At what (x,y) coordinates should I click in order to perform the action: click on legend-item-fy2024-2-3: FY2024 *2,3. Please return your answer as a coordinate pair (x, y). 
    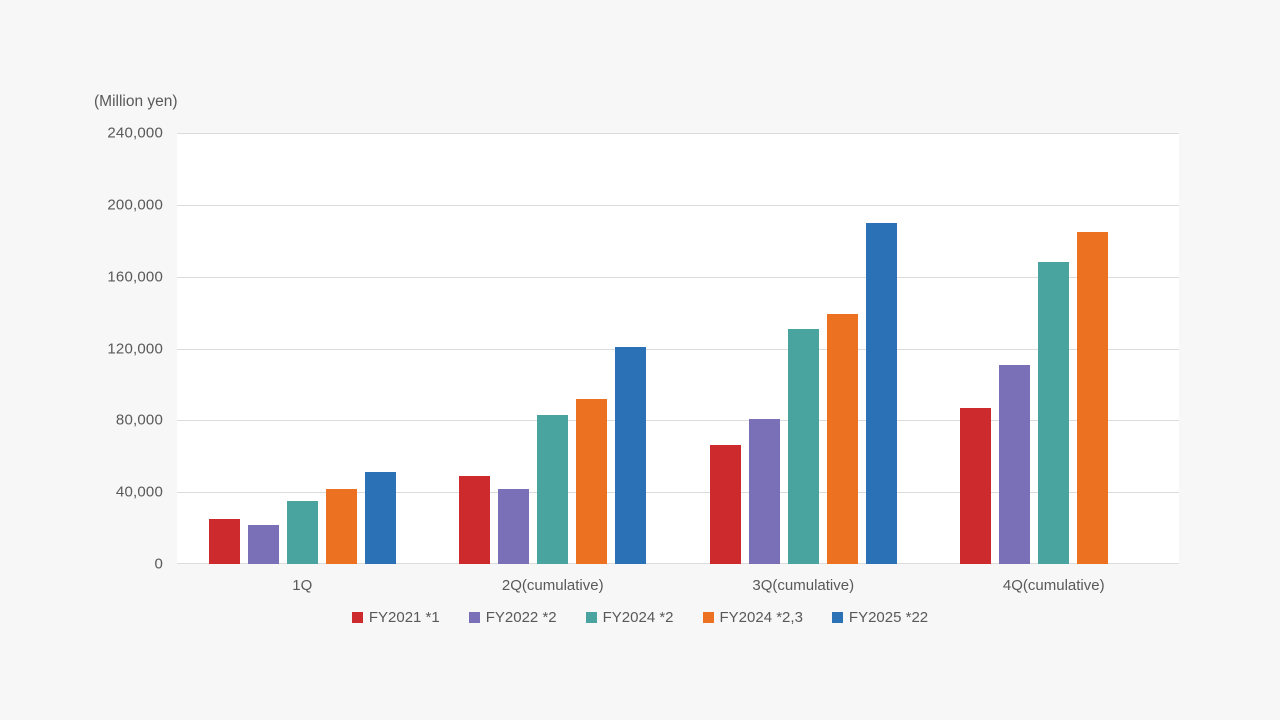
    Looking at the image, I should click on (752, 617).